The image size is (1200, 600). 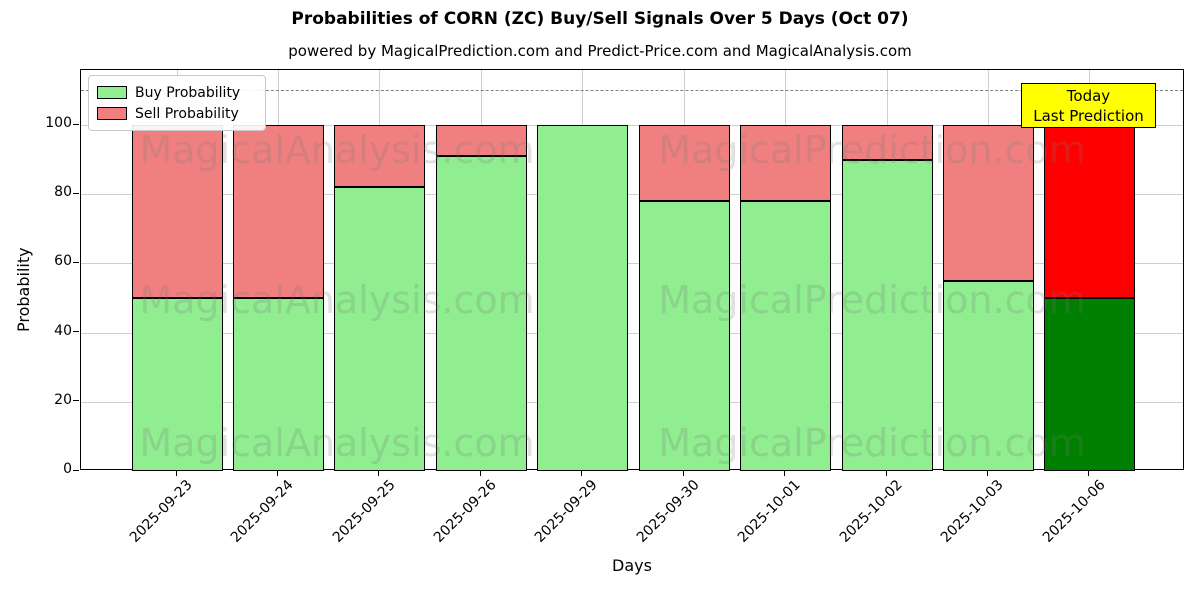 I want to click on x-tick-label: 2025-10-06, so click(x=1074, y=511).